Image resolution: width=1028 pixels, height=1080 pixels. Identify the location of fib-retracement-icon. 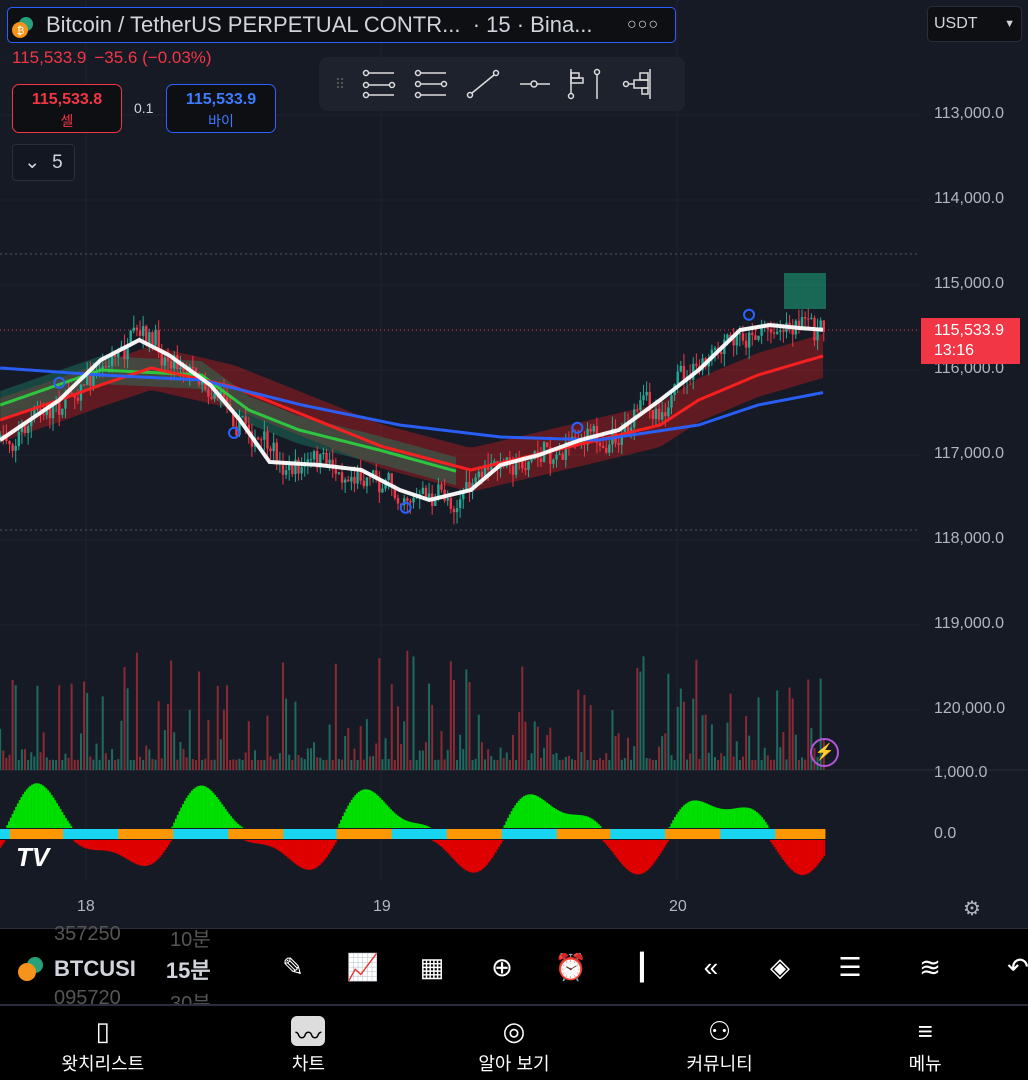
(379, 84).